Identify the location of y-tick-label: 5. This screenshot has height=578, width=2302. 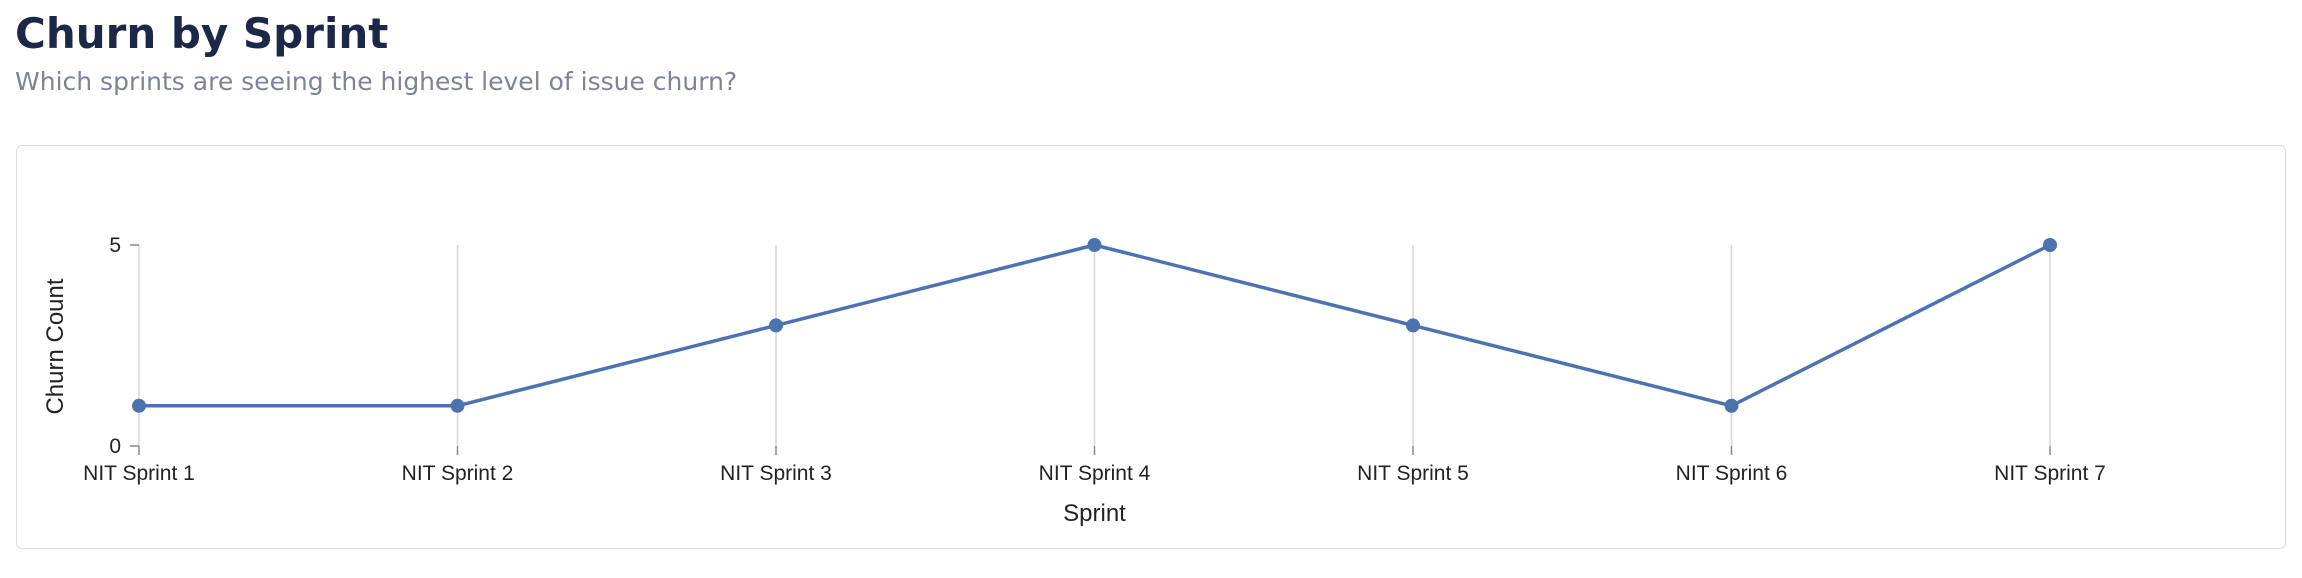
(115, 245).